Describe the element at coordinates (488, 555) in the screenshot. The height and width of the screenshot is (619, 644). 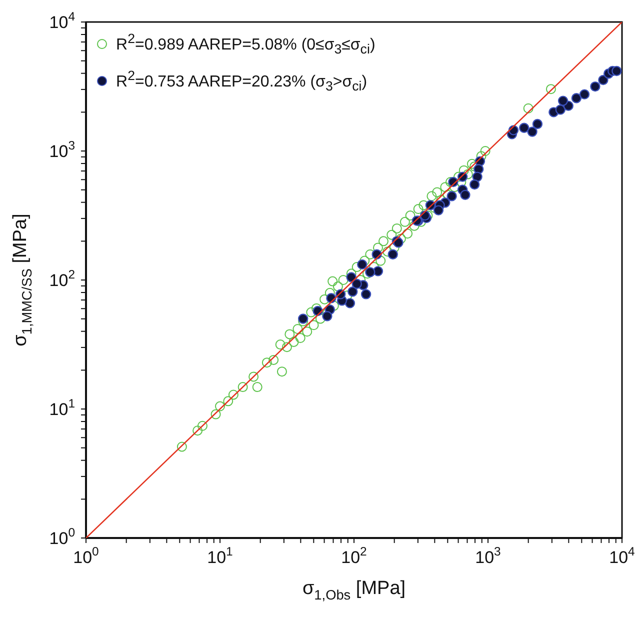
I see `x-tick-label: 10$^{3}$` at that location.